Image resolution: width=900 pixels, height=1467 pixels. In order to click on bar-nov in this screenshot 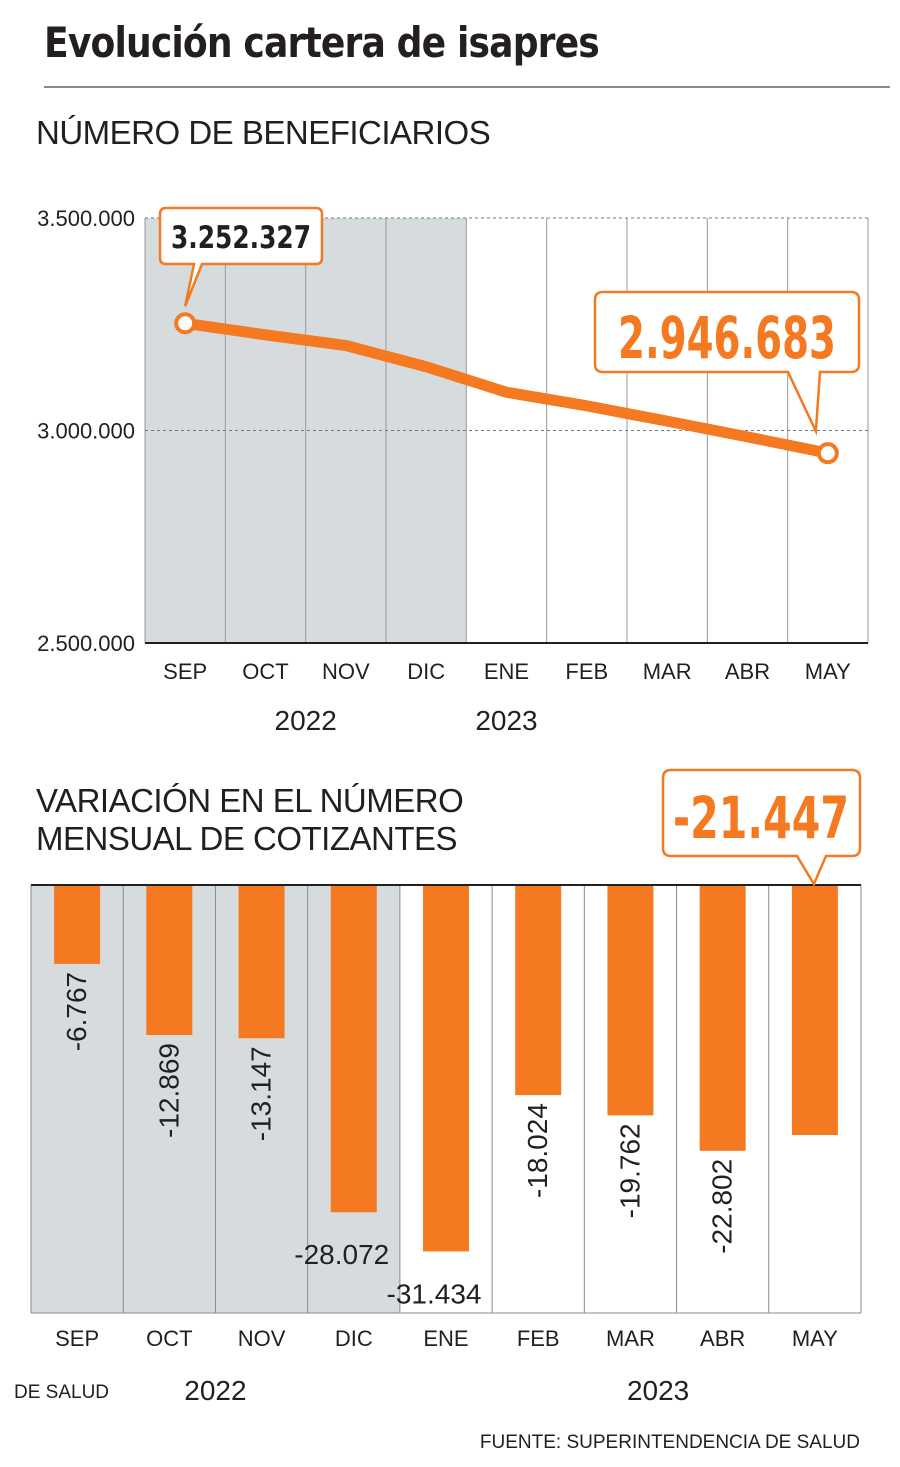, I will do `click(261, 962)`.